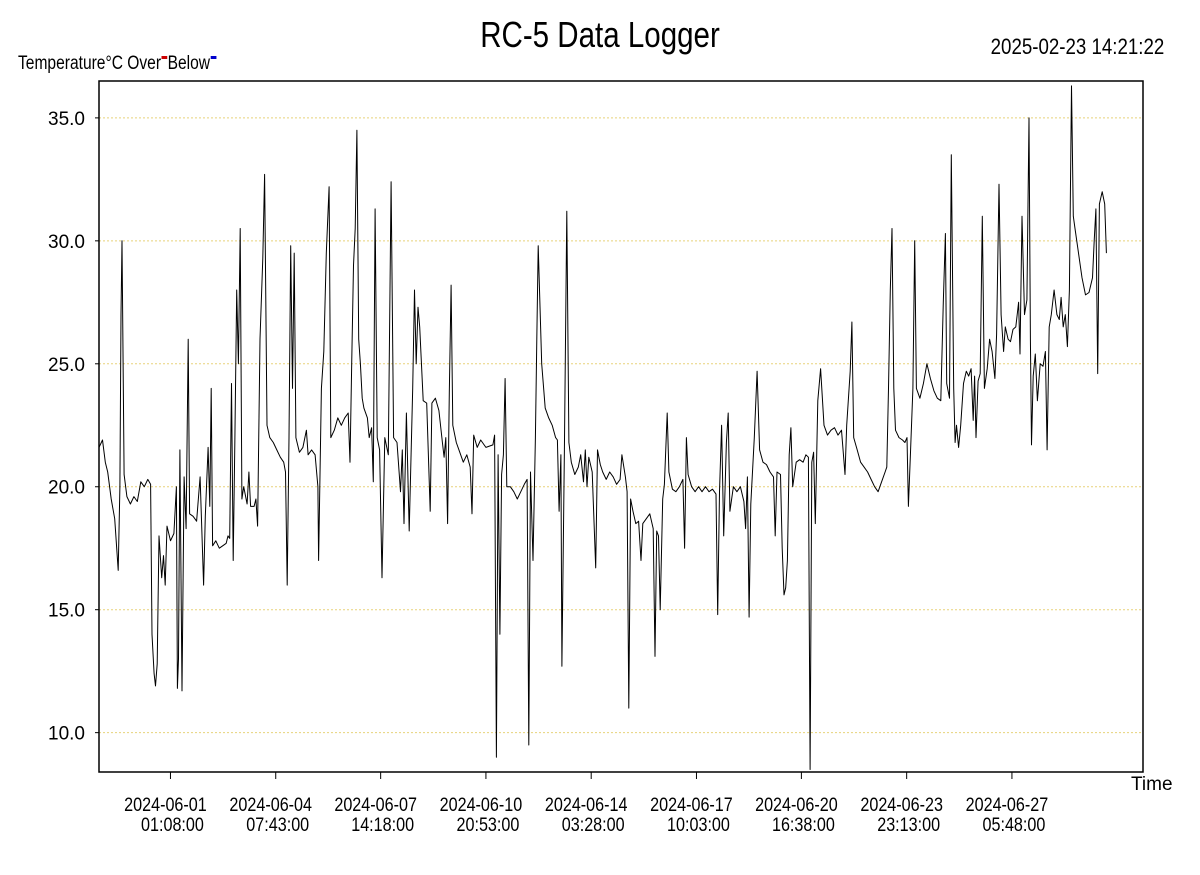  Describe the element at coordinates (691, 805) in the screenshot. I see `x-tick-date: 2024-06-17` at that location.